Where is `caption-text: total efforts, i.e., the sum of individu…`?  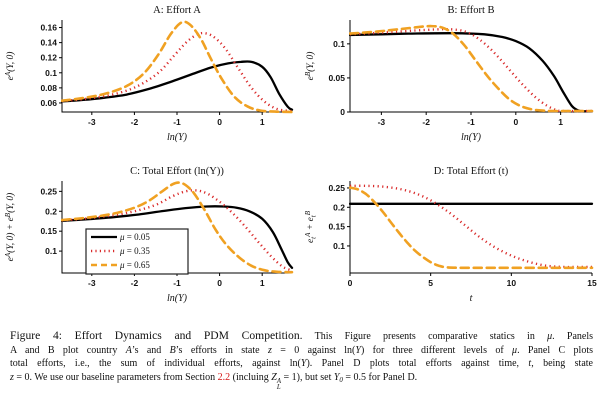 caption-text: total efforts, i.e., the sum of individu… is located at coordinates (155, 364).